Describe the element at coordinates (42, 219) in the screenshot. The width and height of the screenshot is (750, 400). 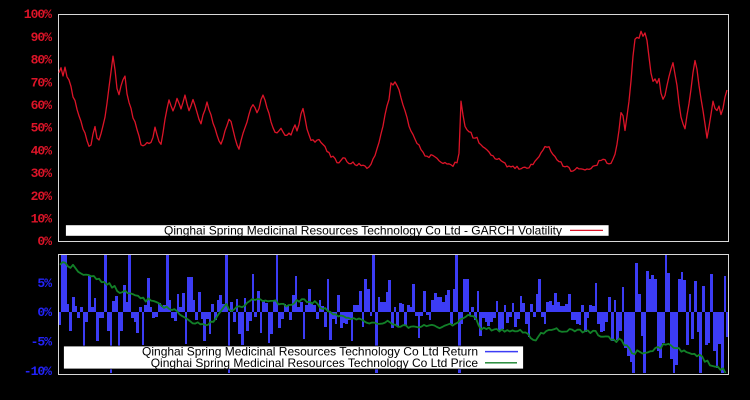
I see `svg-text: 10%` at that location.